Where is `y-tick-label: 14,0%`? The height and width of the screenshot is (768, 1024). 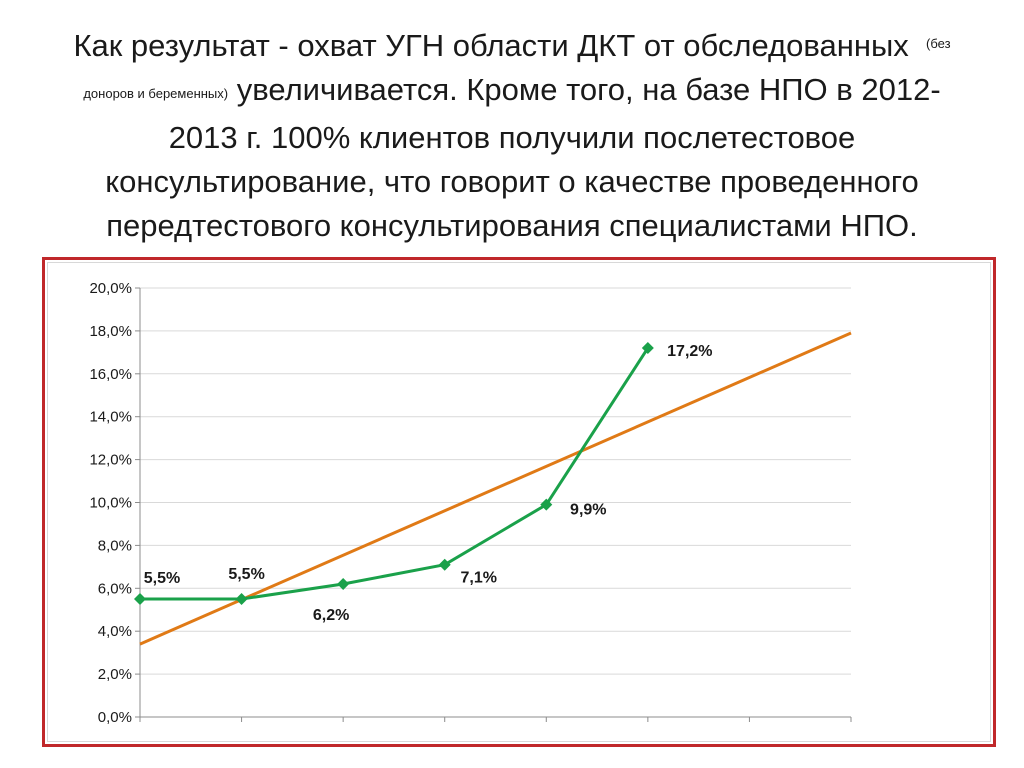 y-tick-label: 14,0% is located at coordinates (110, 417).